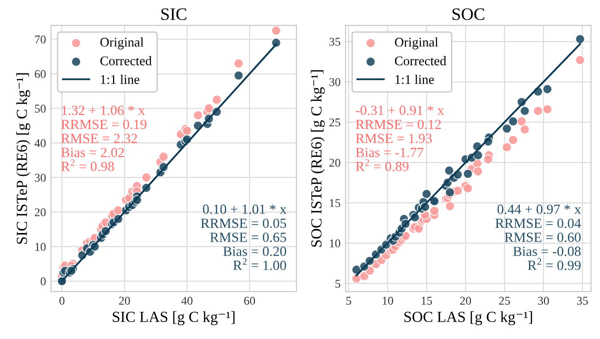  Describe the element at coordinates (43, 281) in the screenshot. I see `y-tick-label: 0` at that location.